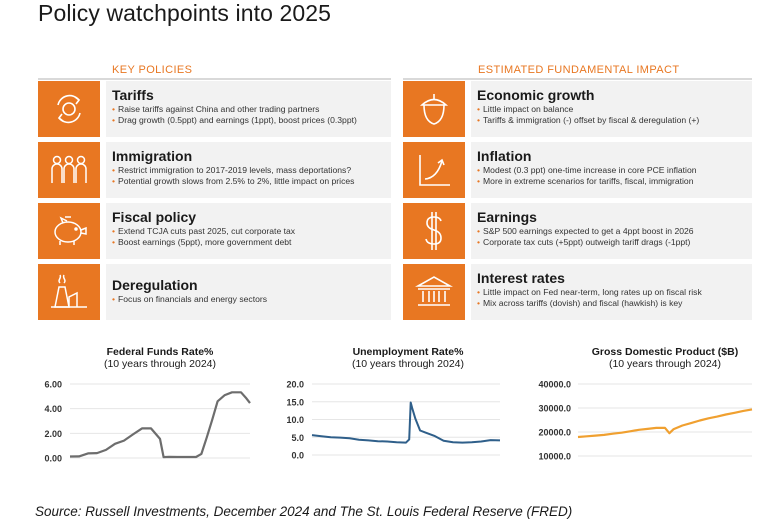 This screenshot has height=532, width=770. Describe the element at coordinates (152, 70) in the screenshot. I see `section-header-key-policies: KEY POLICIES` at that location.